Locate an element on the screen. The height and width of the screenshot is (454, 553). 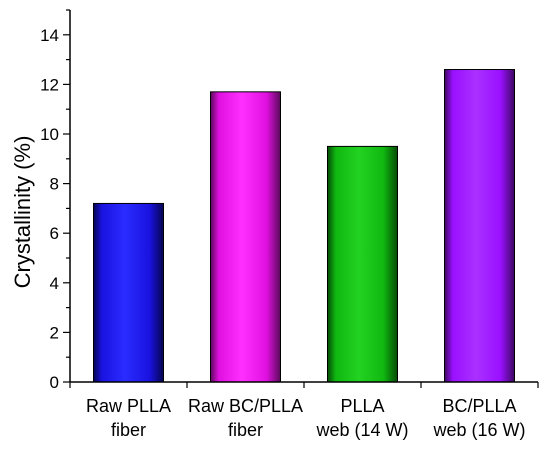
category-label-1-line-1: Raw PLLA is located at coordinates (128, 406).